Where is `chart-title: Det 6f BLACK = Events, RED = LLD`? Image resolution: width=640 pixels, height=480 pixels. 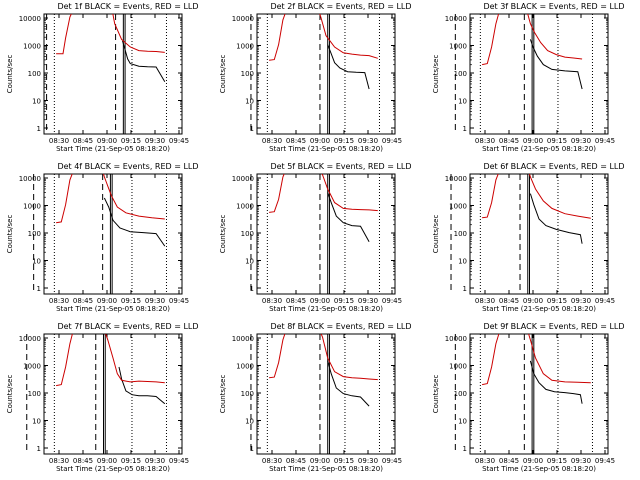
chart-title: Det 6f BLACK = Events, RED = LLD is located at coordinates (553, 166).